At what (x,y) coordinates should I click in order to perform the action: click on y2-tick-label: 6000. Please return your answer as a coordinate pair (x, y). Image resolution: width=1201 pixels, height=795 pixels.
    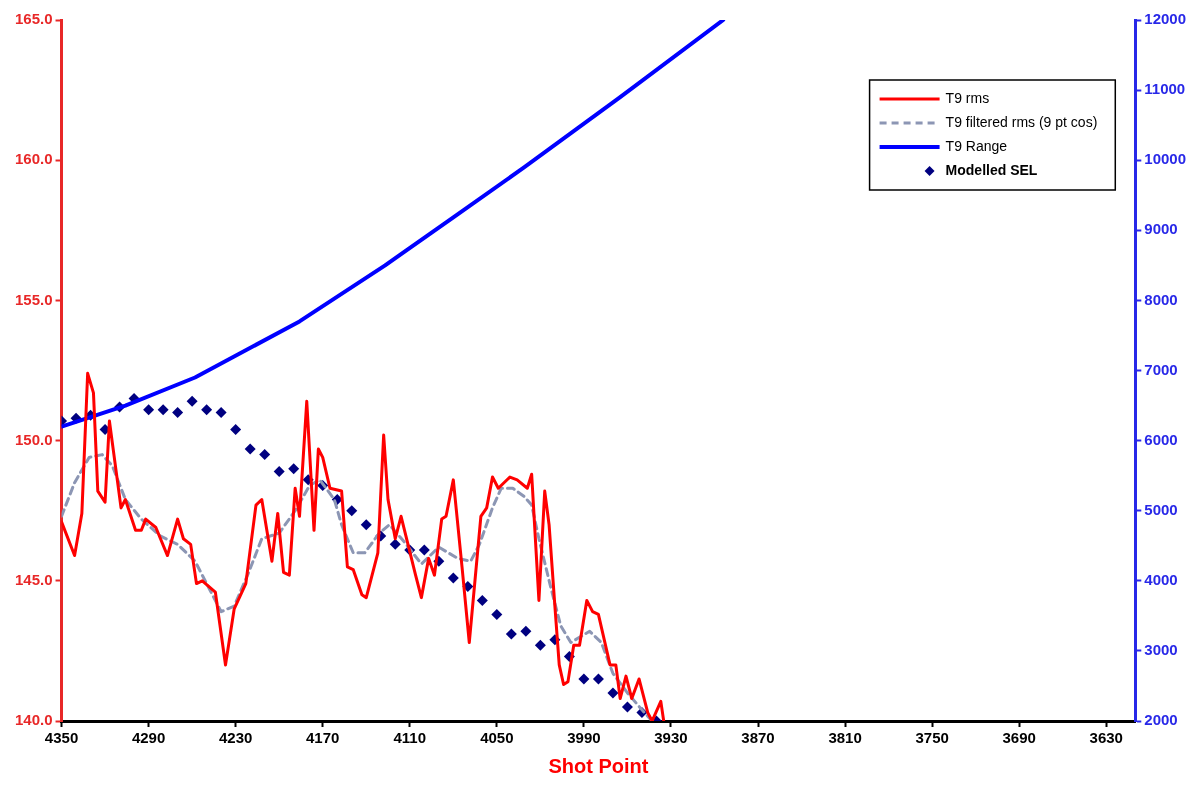
    Looking at the image, I should click on (1161, 439).